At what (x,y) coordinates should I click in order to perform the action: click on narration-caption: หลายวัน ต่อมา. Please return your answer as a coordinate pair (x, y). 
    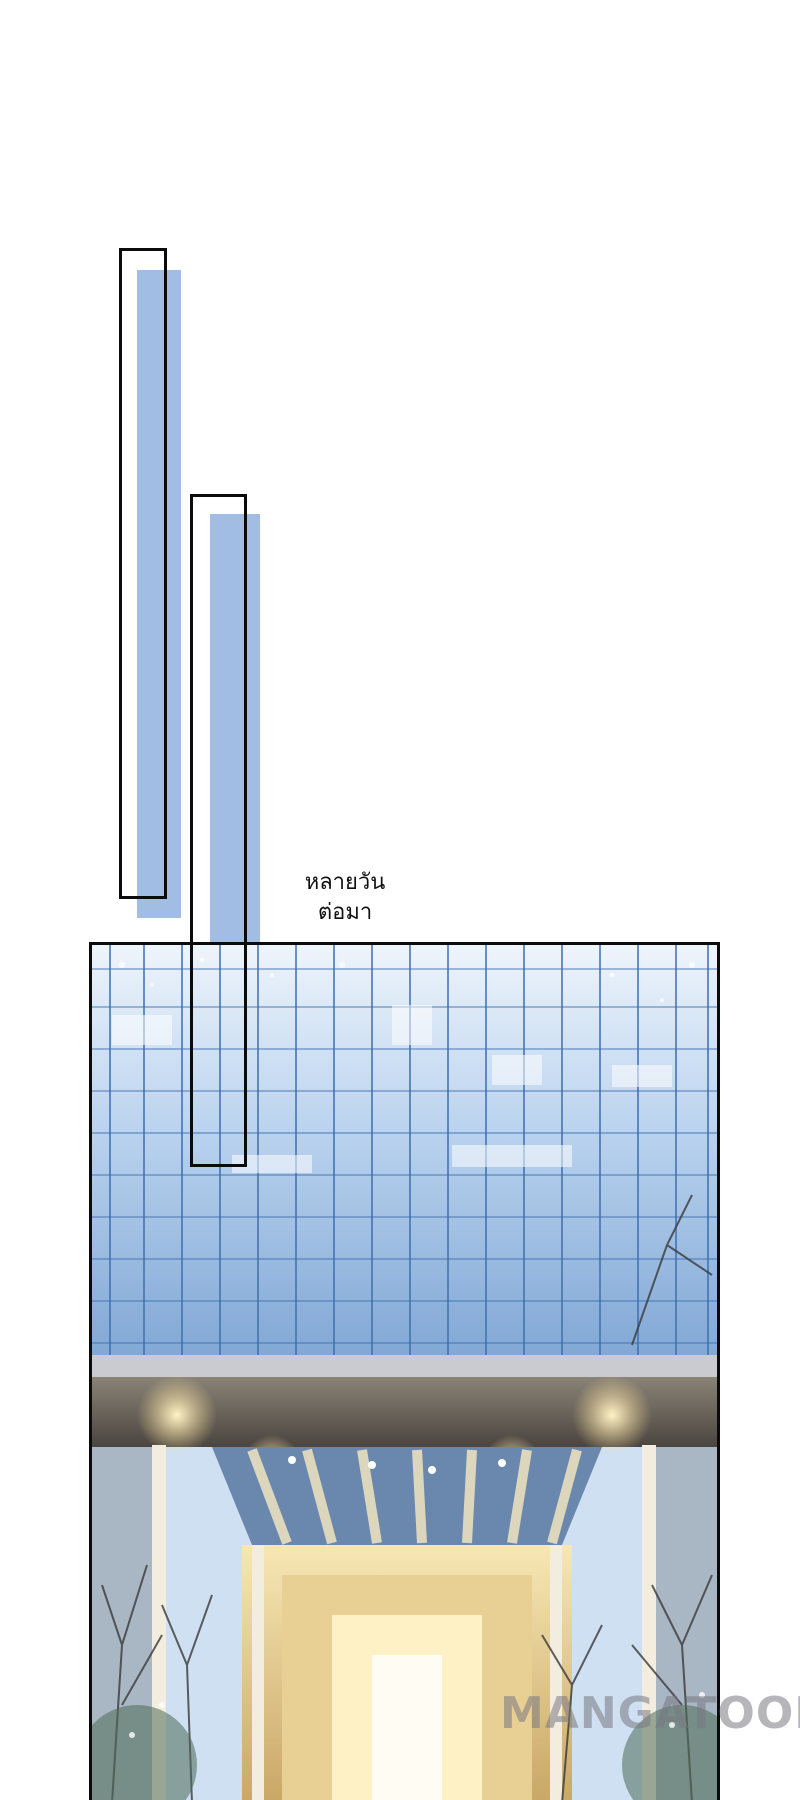
    Looking at the image, I should click on (345, 898).